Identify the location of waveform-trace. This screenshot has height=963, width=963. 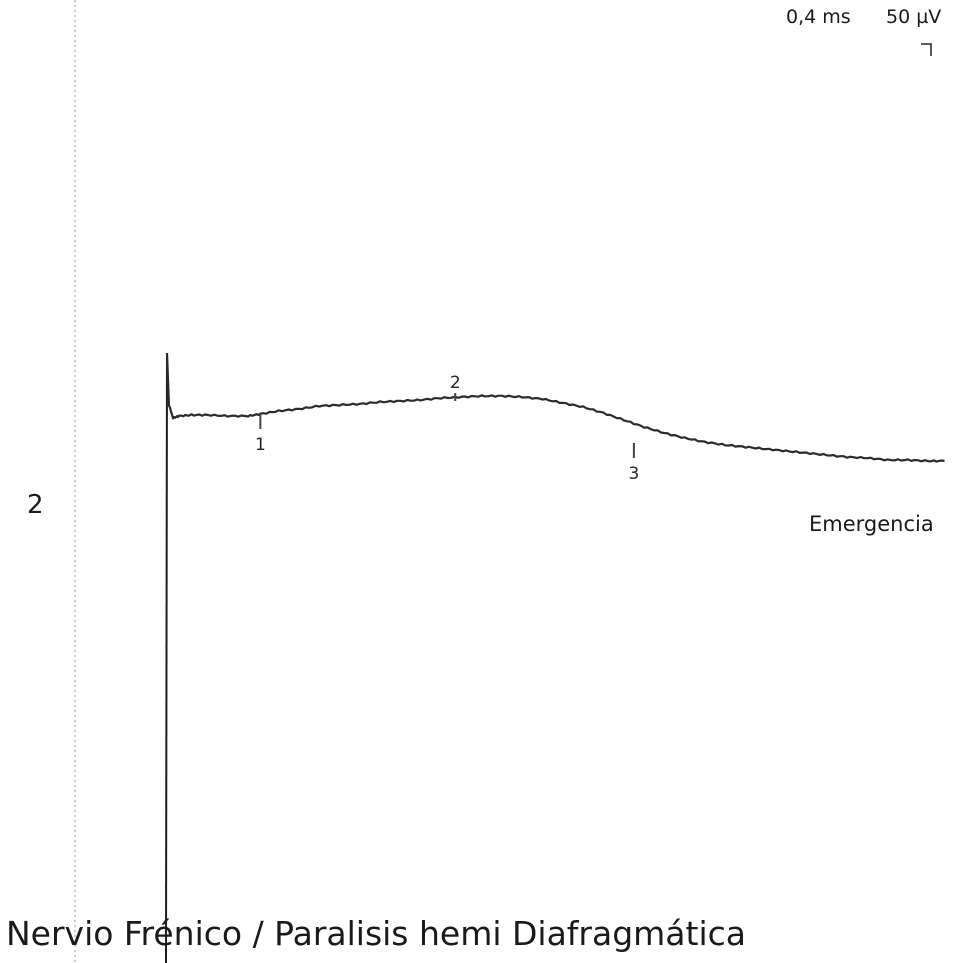
(555, 407).